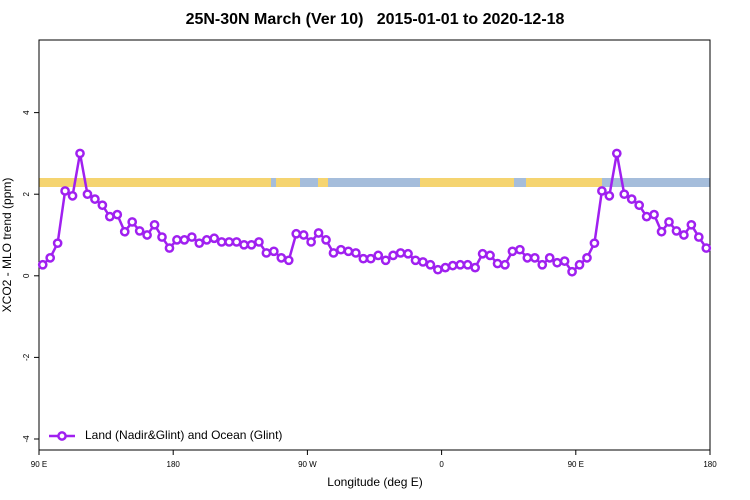 Image resolution: width=750 pixels, height=500 pixels. Describe the element at coordinates (26, 193) in the screenshot. I see `y-tick-label: 2` at that location.